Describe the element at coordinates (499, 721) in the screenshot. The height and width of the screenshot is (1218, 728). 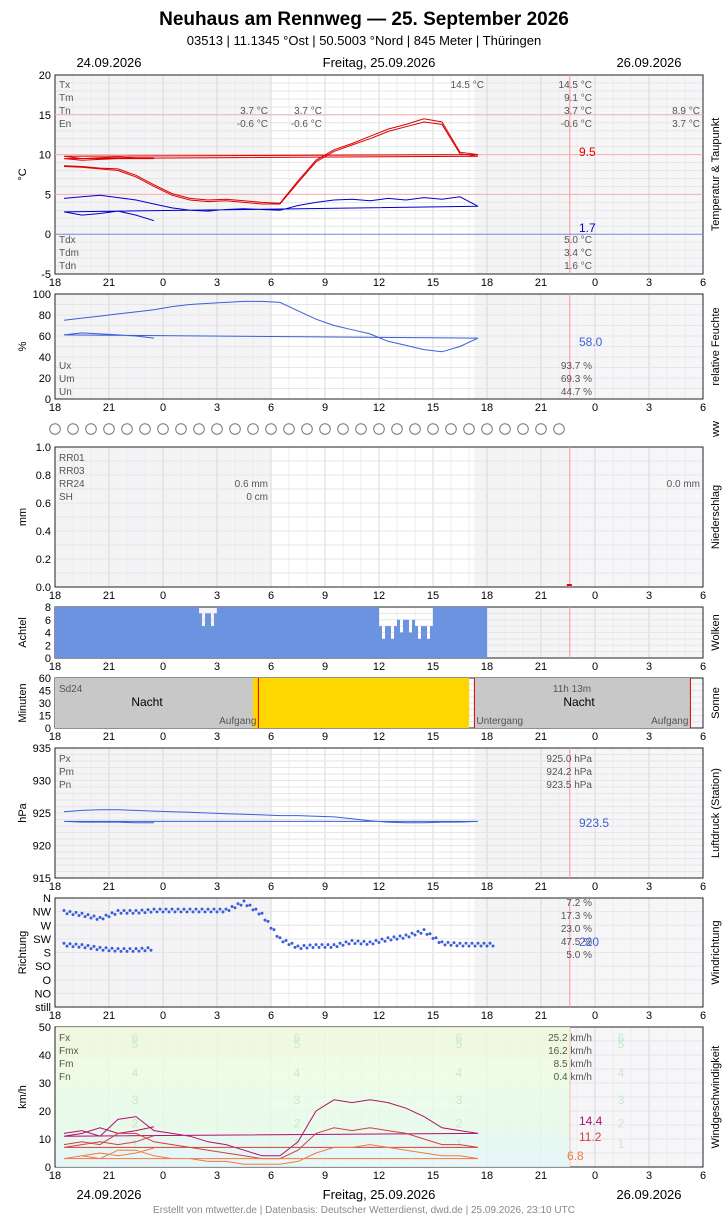
I see `sunshine-sunset-label: Untergang` at that location.